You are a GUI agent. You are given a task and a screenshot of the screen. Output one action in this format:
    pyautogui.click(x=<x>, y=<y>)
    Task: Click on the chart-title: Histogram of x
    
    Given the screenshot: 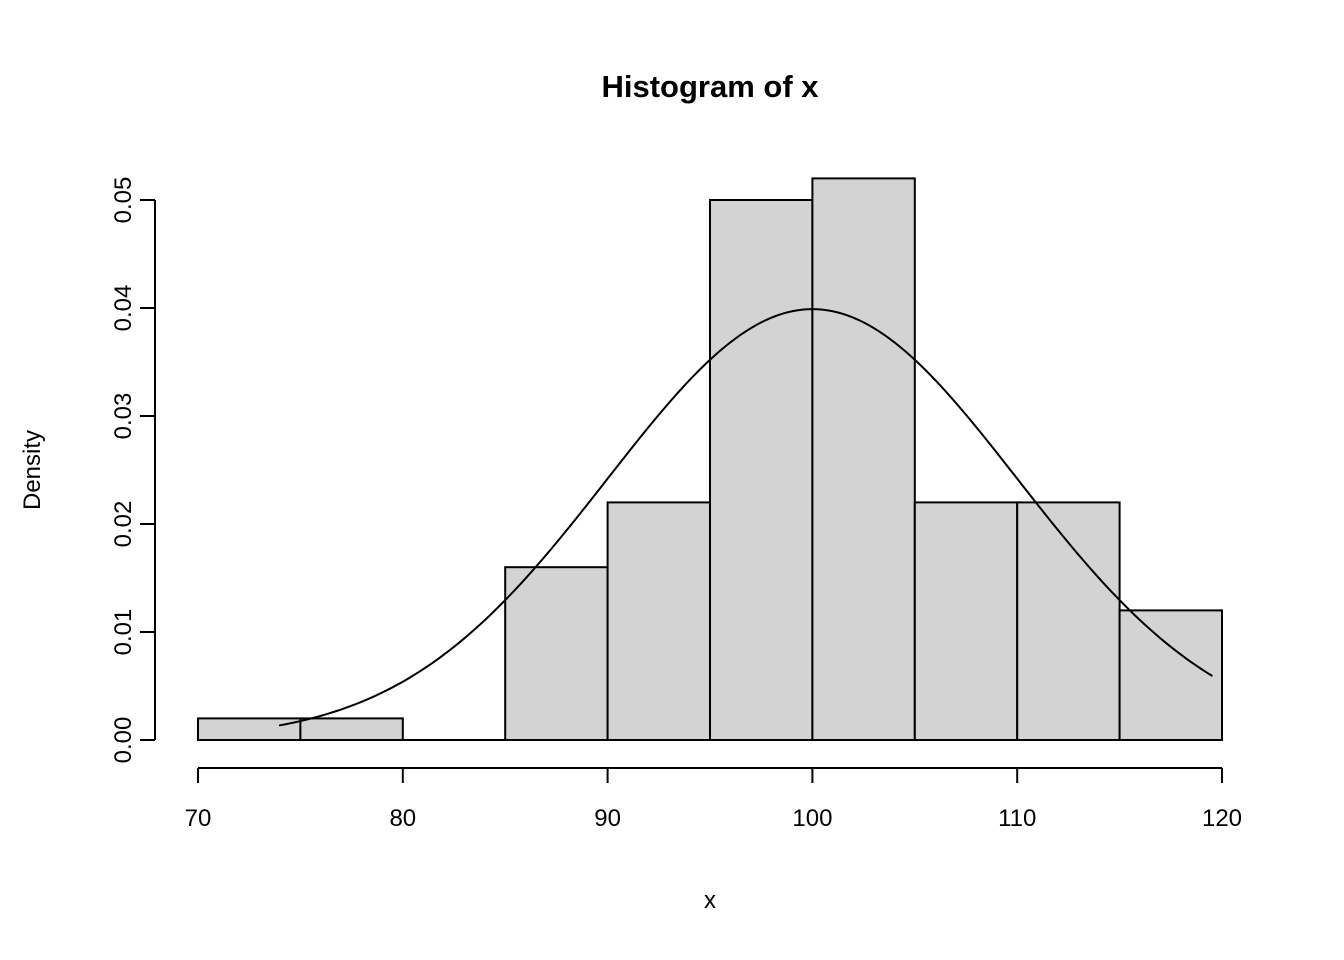 What is the action you would take?
    pyautogui.click(x=710, y=86)
    